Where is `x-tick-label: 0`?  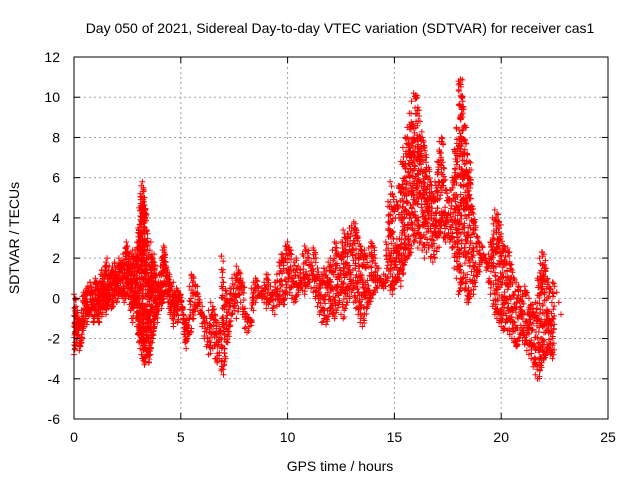
x-tick-label: 0 is located at coordinates (74, 437).